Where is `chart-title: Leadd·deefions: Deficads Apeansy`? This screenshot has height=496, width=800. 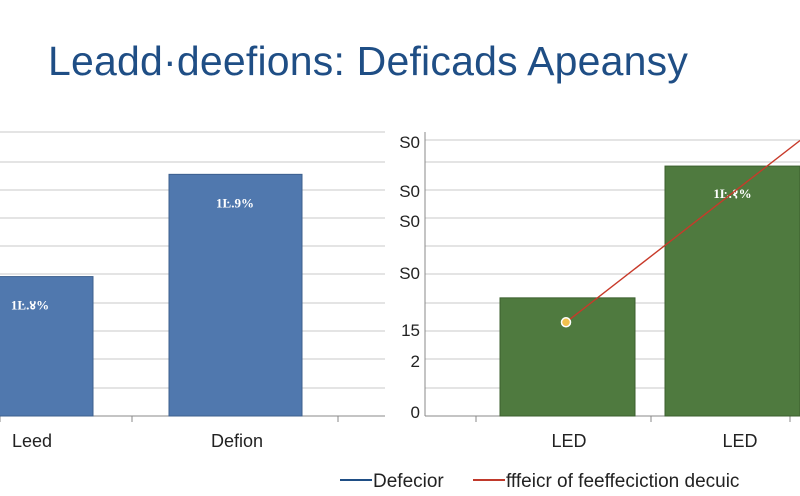 chart-title: Leadd·deefions: Deficads Apeansy is located at coordinates (368, 61).